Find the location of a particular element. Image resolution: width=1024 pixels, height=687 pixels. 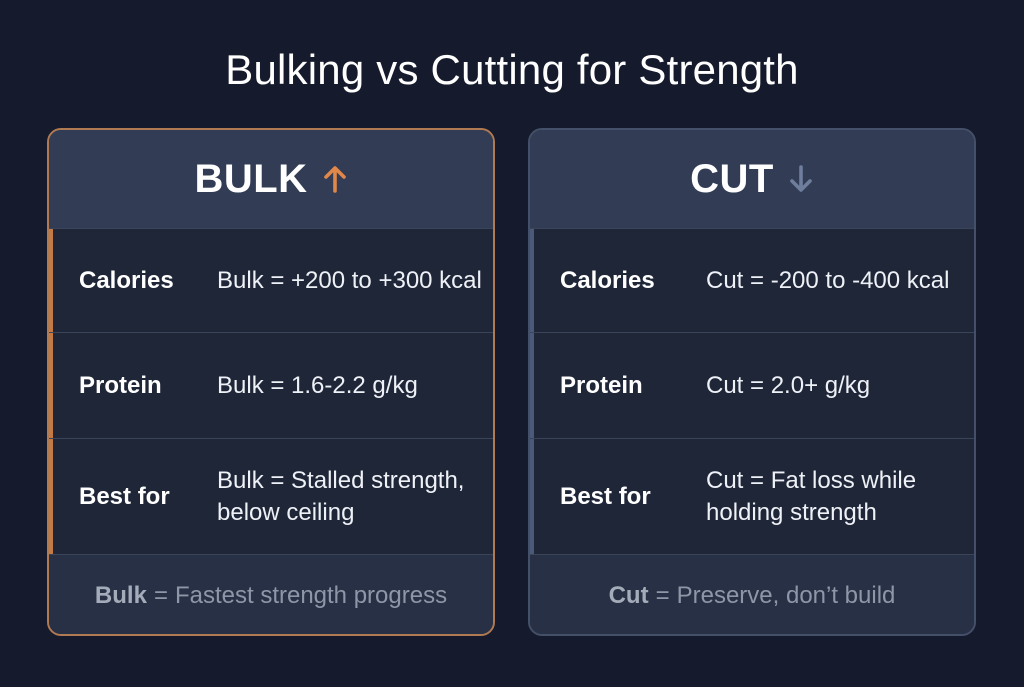

cut-row-calories: Calories Cut = -200 to -400 kcal is located at coordinates (752, 280).